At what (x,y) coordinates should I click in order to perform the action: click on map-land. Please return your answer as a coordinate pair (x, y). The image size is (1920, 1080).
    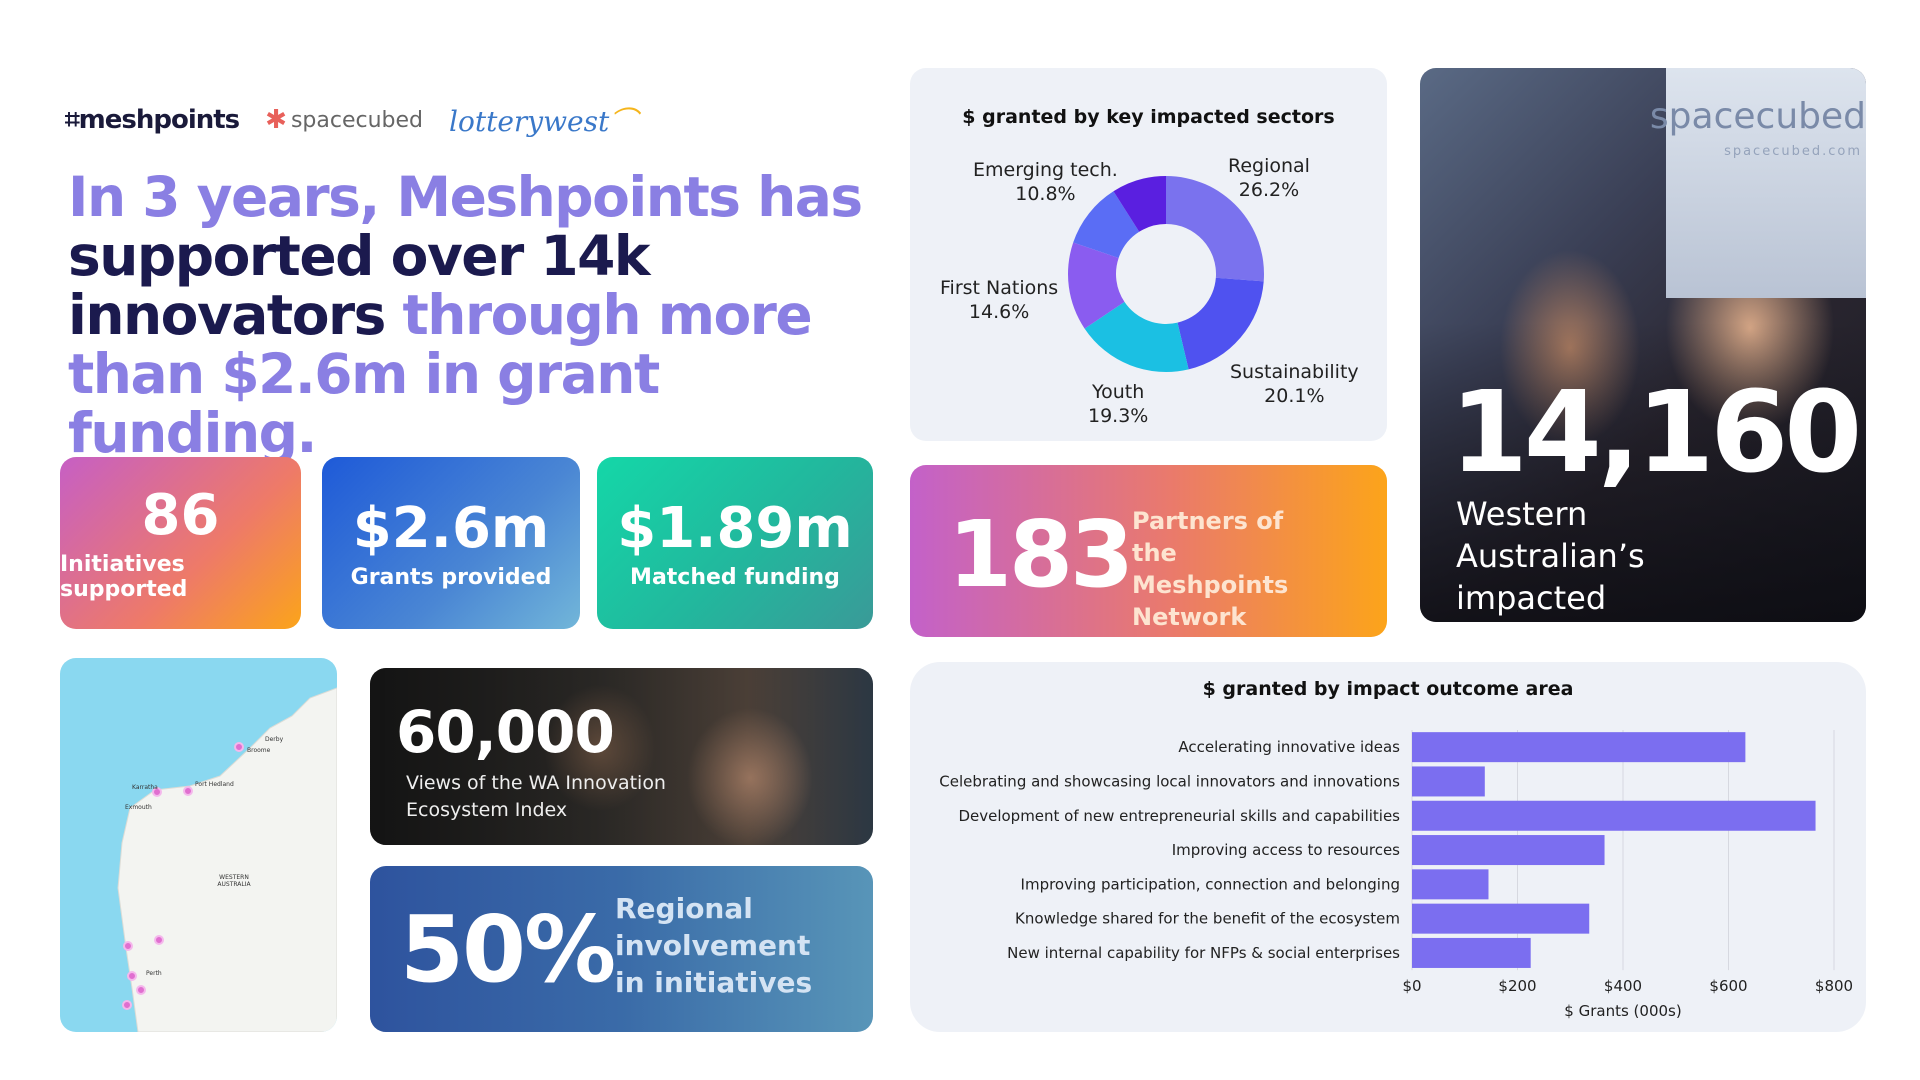
    Looking at the image, I should click on (227, 859).